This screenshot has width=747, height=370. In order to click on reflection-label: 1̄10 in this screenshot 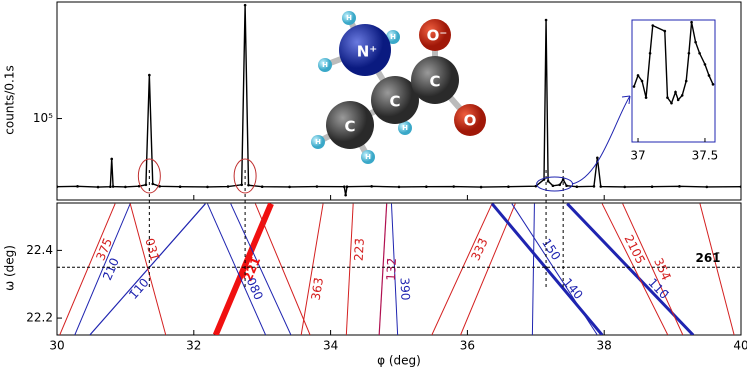, I will do `click(139, 288)`.